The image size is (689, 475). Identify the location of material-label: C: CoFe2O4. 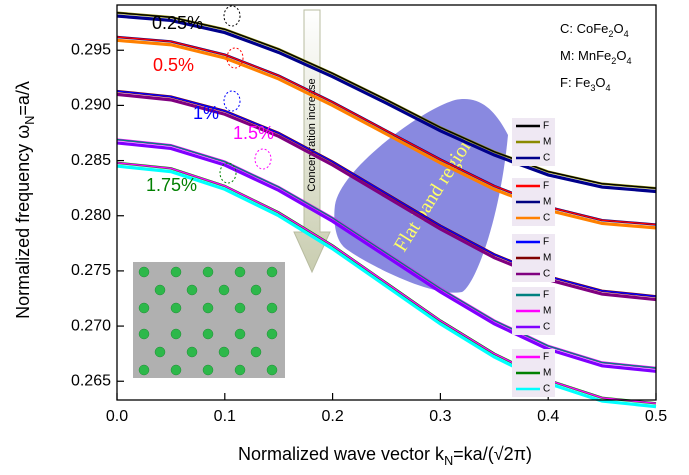
(594, 30).